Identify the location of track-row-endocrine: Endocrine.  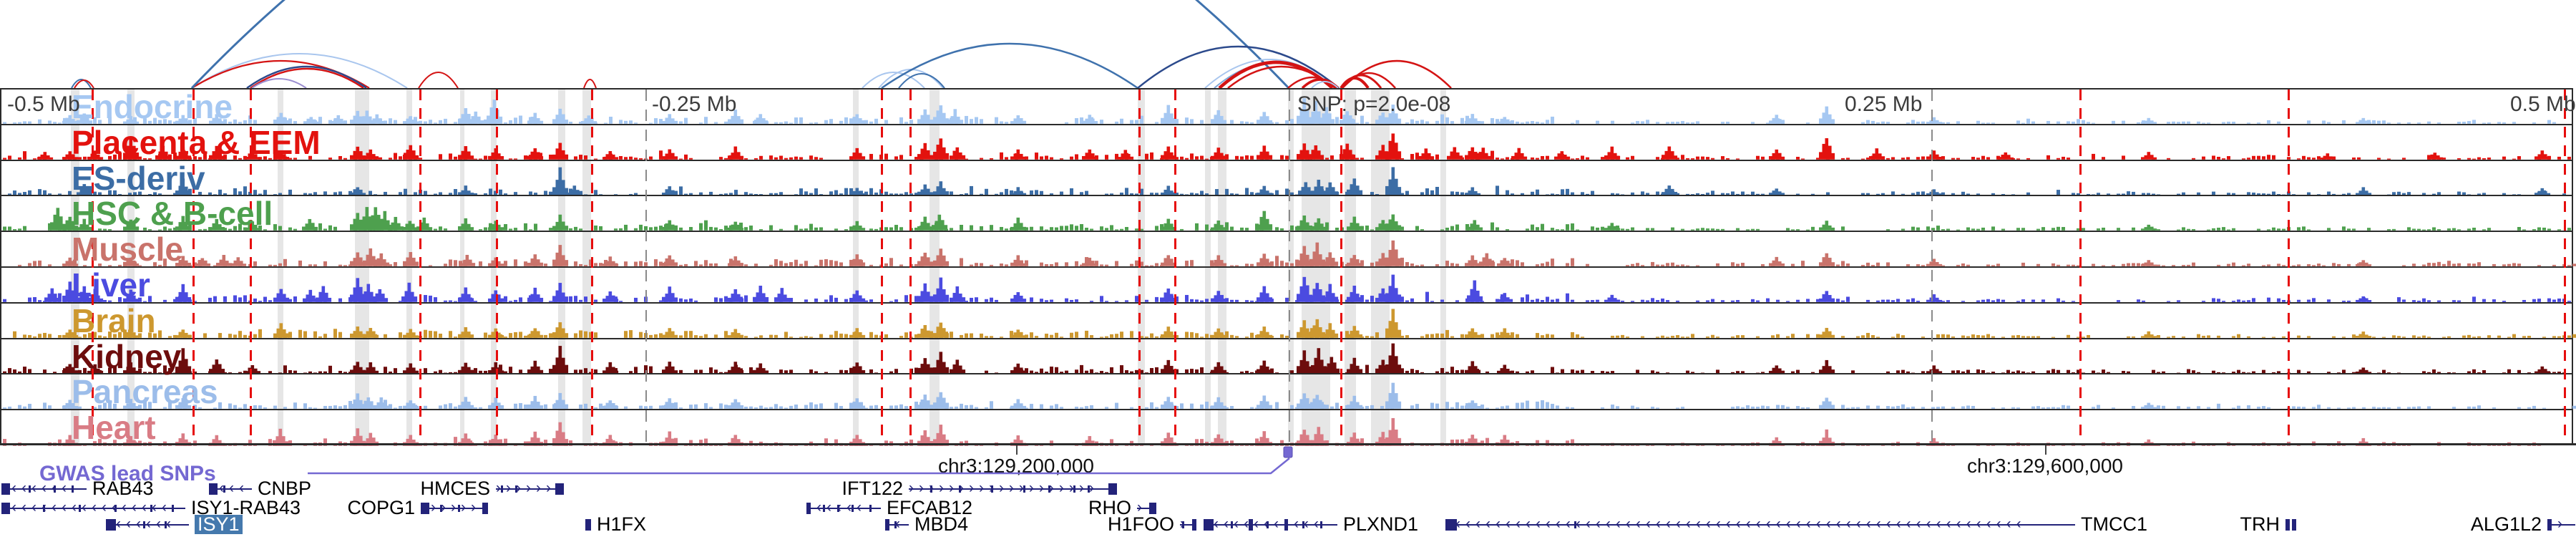
(1286, 106).